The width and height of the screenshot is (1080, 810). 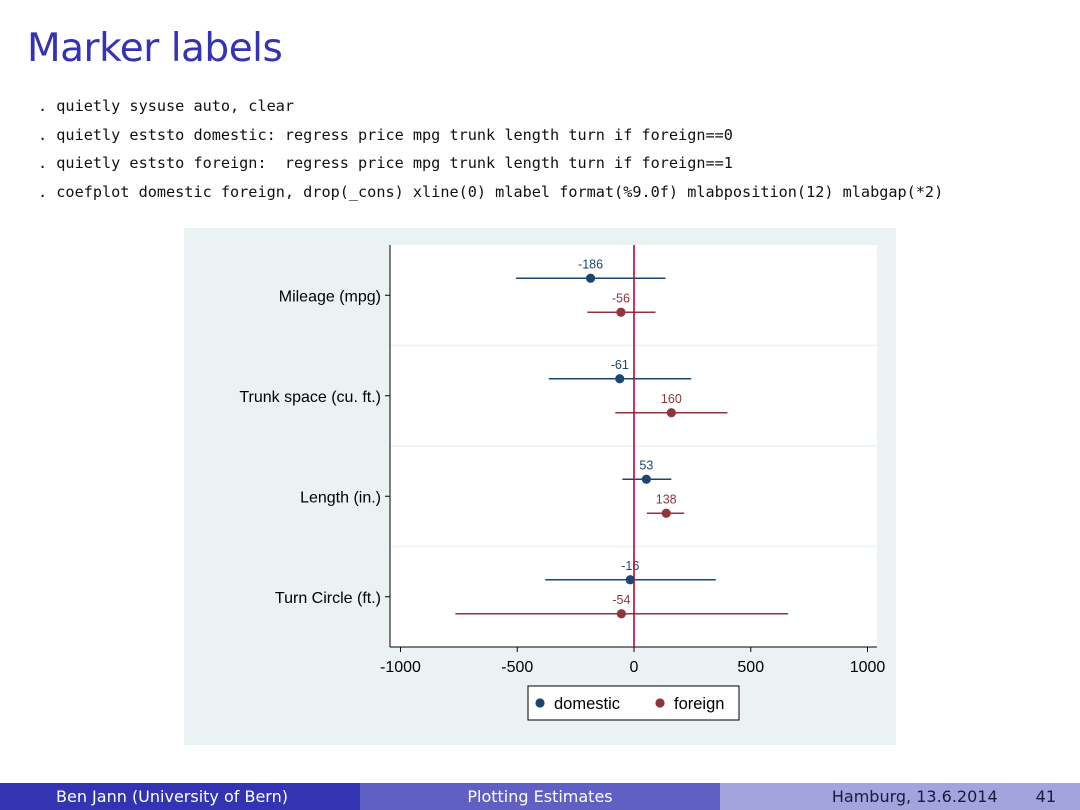 I want to click on legend-label-domestic: domestic, so click(x=587, y=704).